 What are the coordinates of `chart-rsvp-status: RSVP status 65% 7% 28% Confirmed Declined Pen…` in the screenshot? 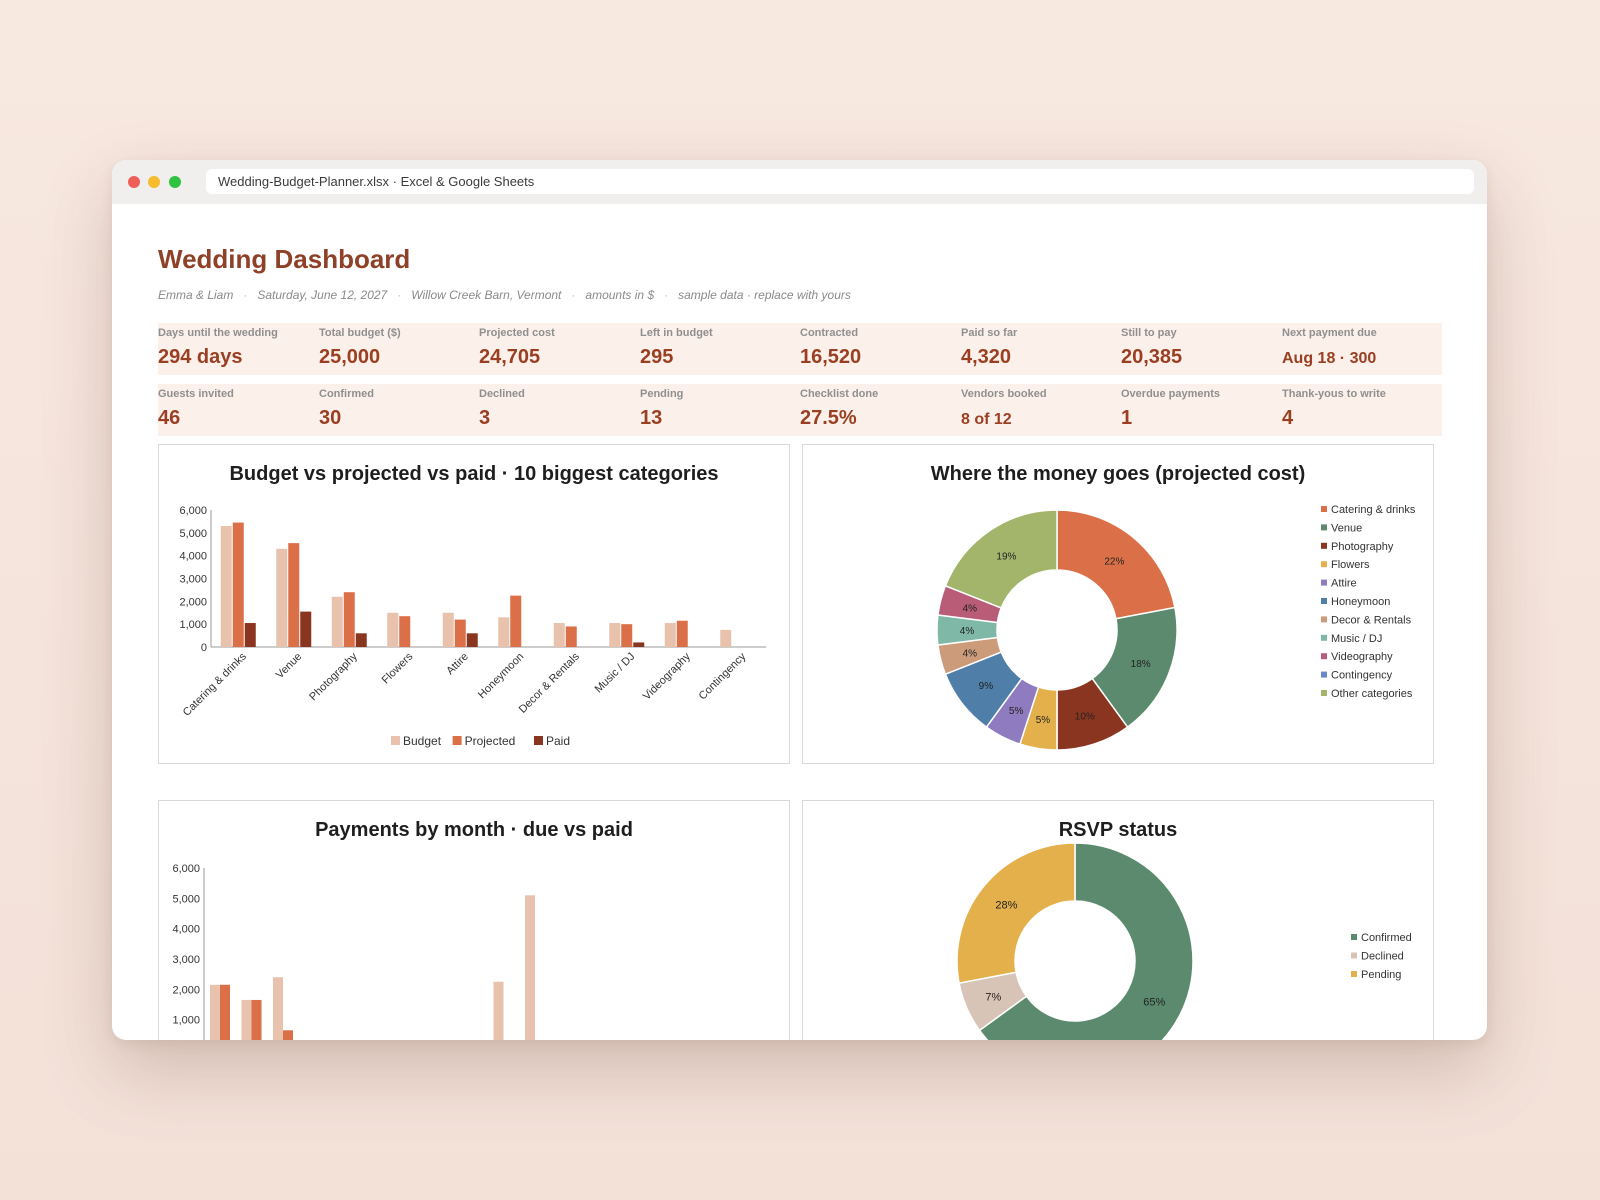 It's located at (1118, 920).